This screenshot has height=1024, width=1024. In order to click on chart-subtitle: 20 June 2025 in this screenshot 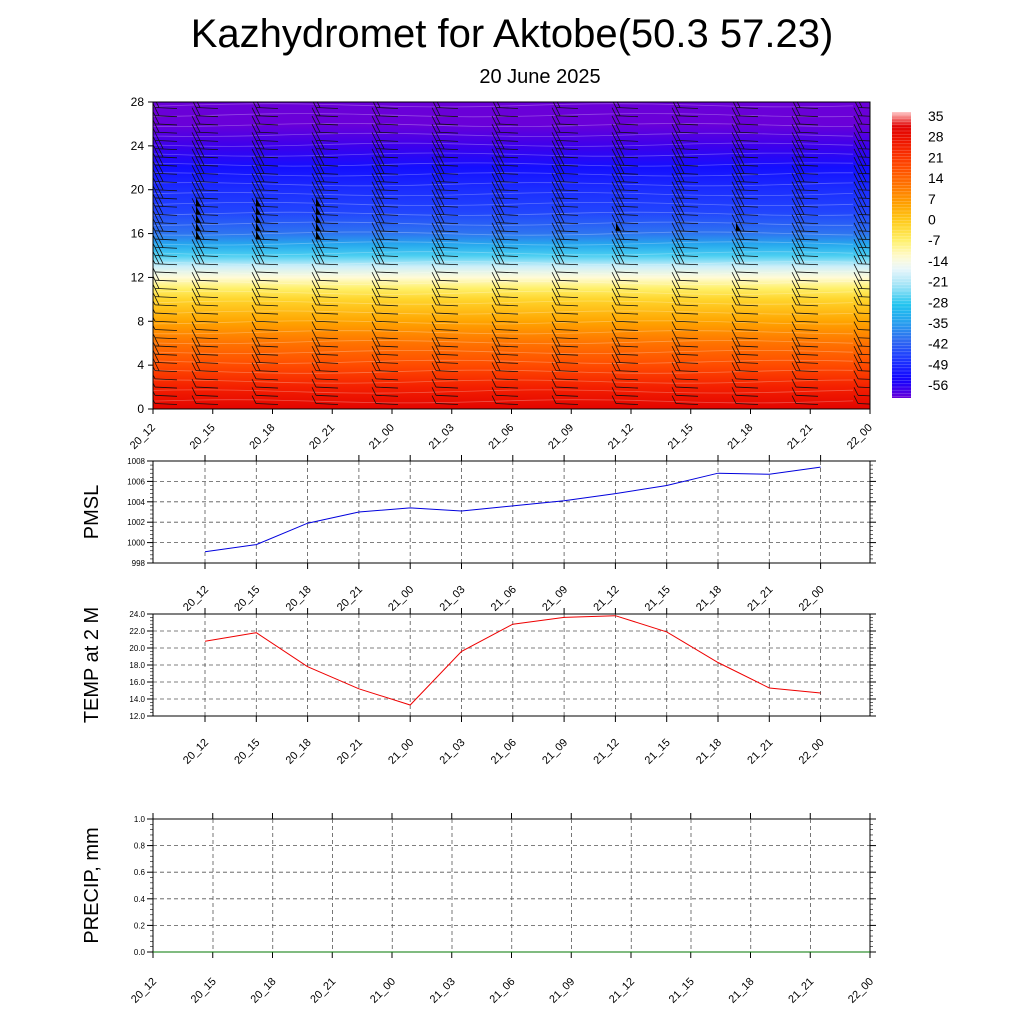, I will do `click(540, 77)`.